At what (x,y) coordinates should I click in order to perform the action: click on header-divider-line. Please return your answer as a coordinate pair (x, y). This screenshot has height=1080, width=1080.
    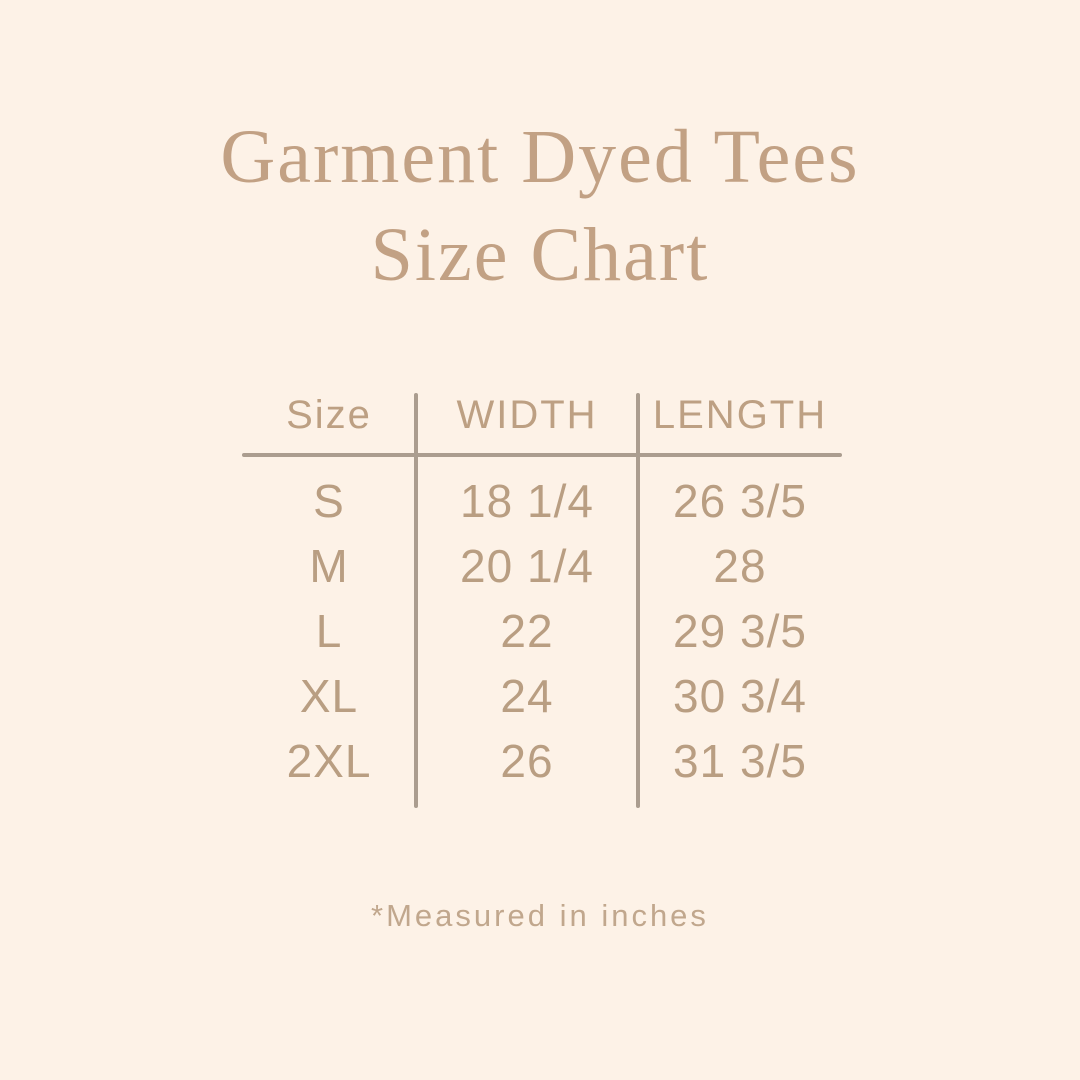
    Looking at the image, I should click on (542, 455).